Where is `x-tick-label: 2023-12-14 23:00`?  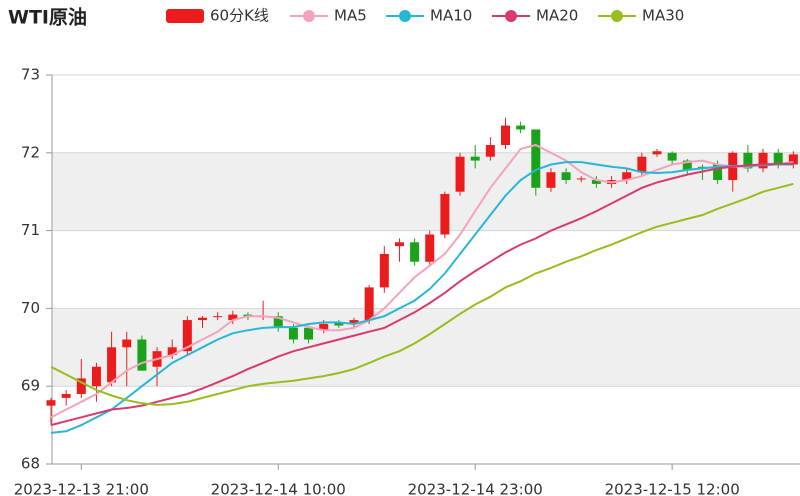 x-tick-label: 2023-12-14 23:00 is located at coordinates (475, 488).